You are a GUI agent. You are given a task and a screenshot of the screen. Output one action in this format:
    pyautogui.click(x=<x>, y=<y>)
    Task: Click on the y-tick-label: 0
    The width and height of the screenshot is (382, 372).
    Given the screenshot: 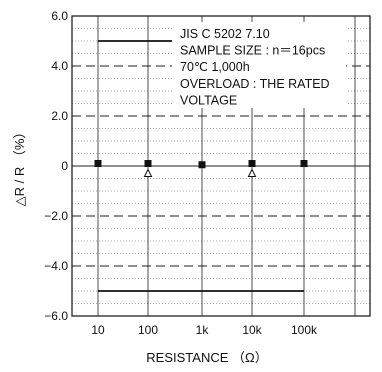 What is the action you would take?
    pyautogui.click(x=64, y=166)
    